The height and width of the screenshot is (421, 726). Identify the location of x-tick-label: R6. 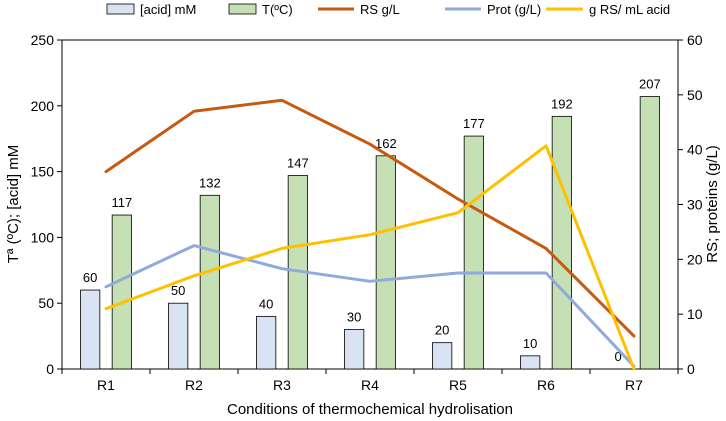
(546, 385).